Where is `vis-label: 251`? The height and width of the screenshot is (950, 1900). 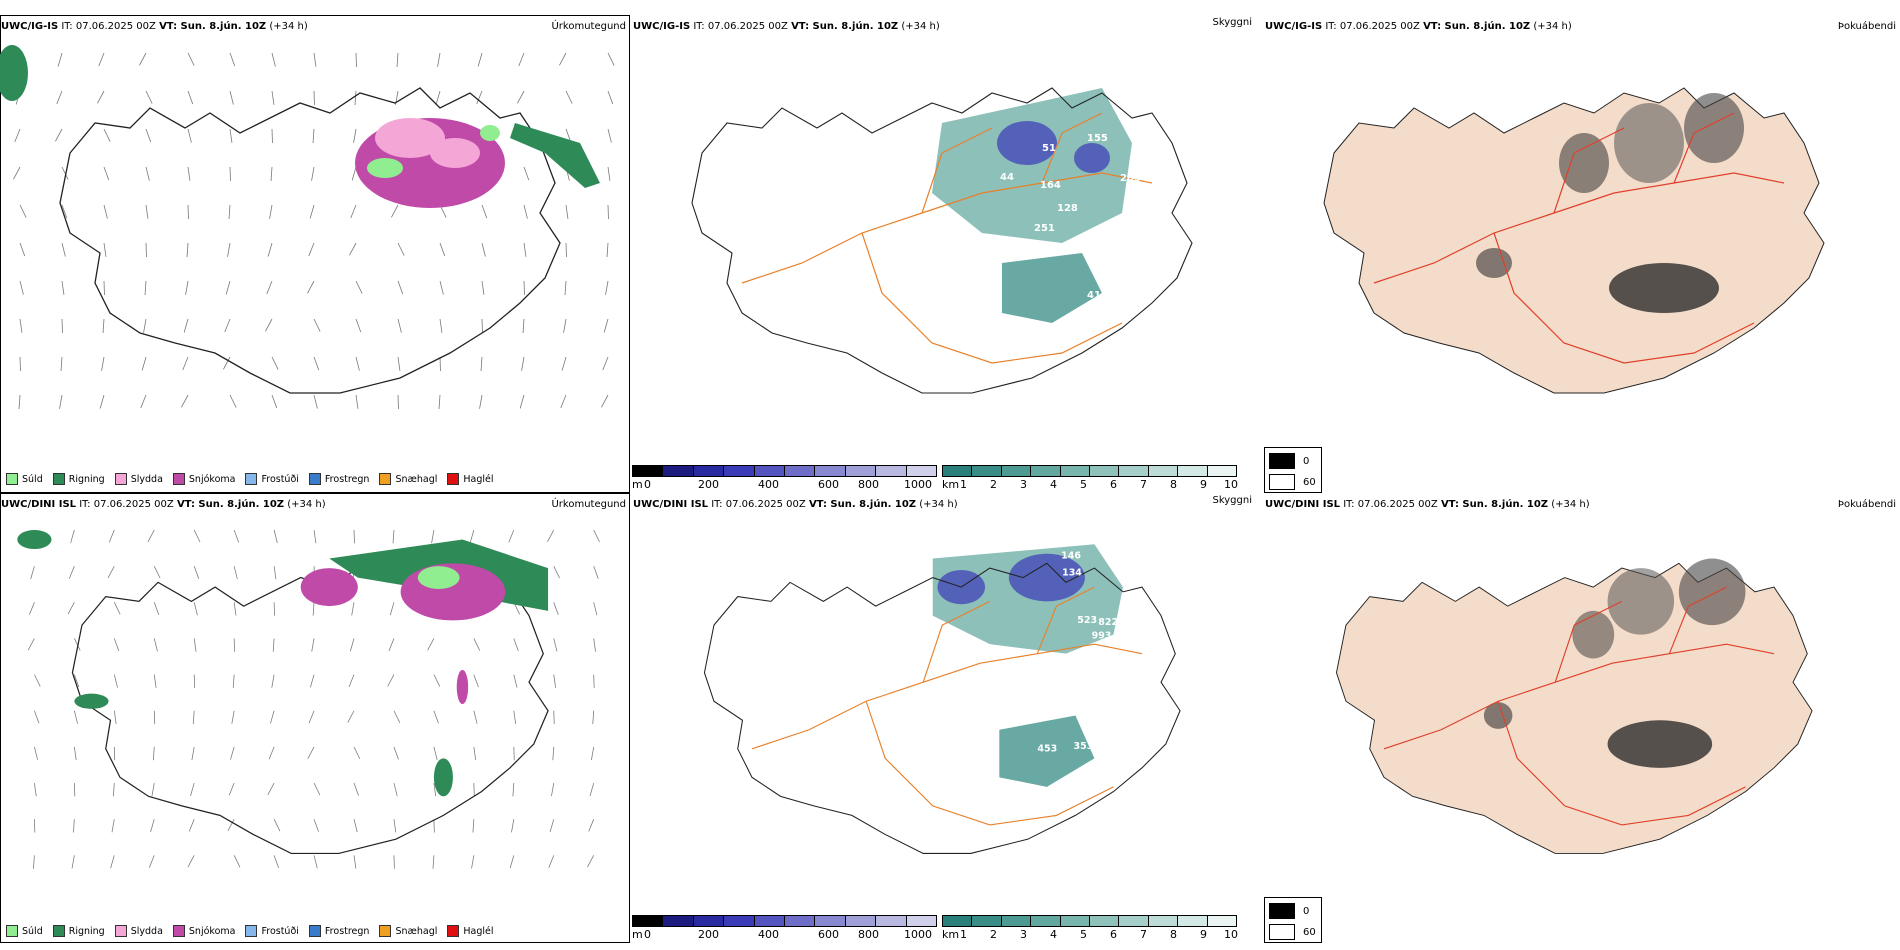
vis-label: 251 is located at coordinates (1044, 228).